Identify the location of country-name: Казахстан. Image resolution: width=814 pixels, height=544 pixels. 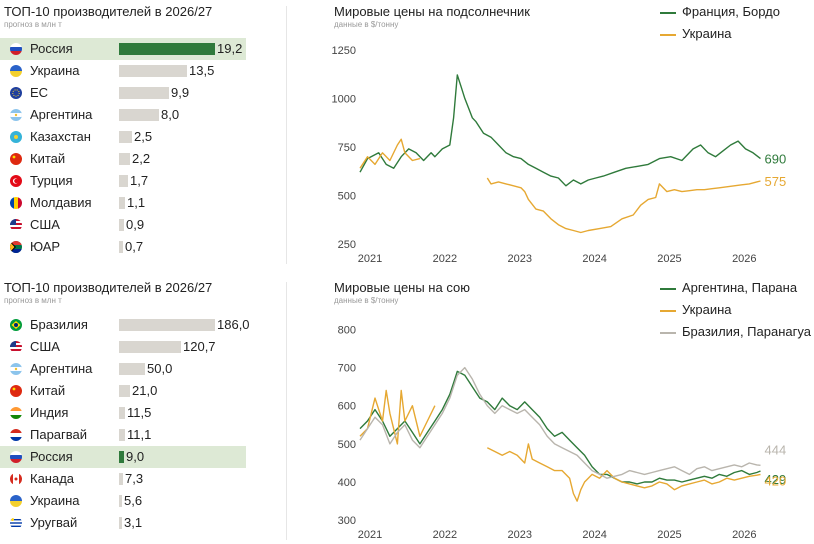
(60, 136).